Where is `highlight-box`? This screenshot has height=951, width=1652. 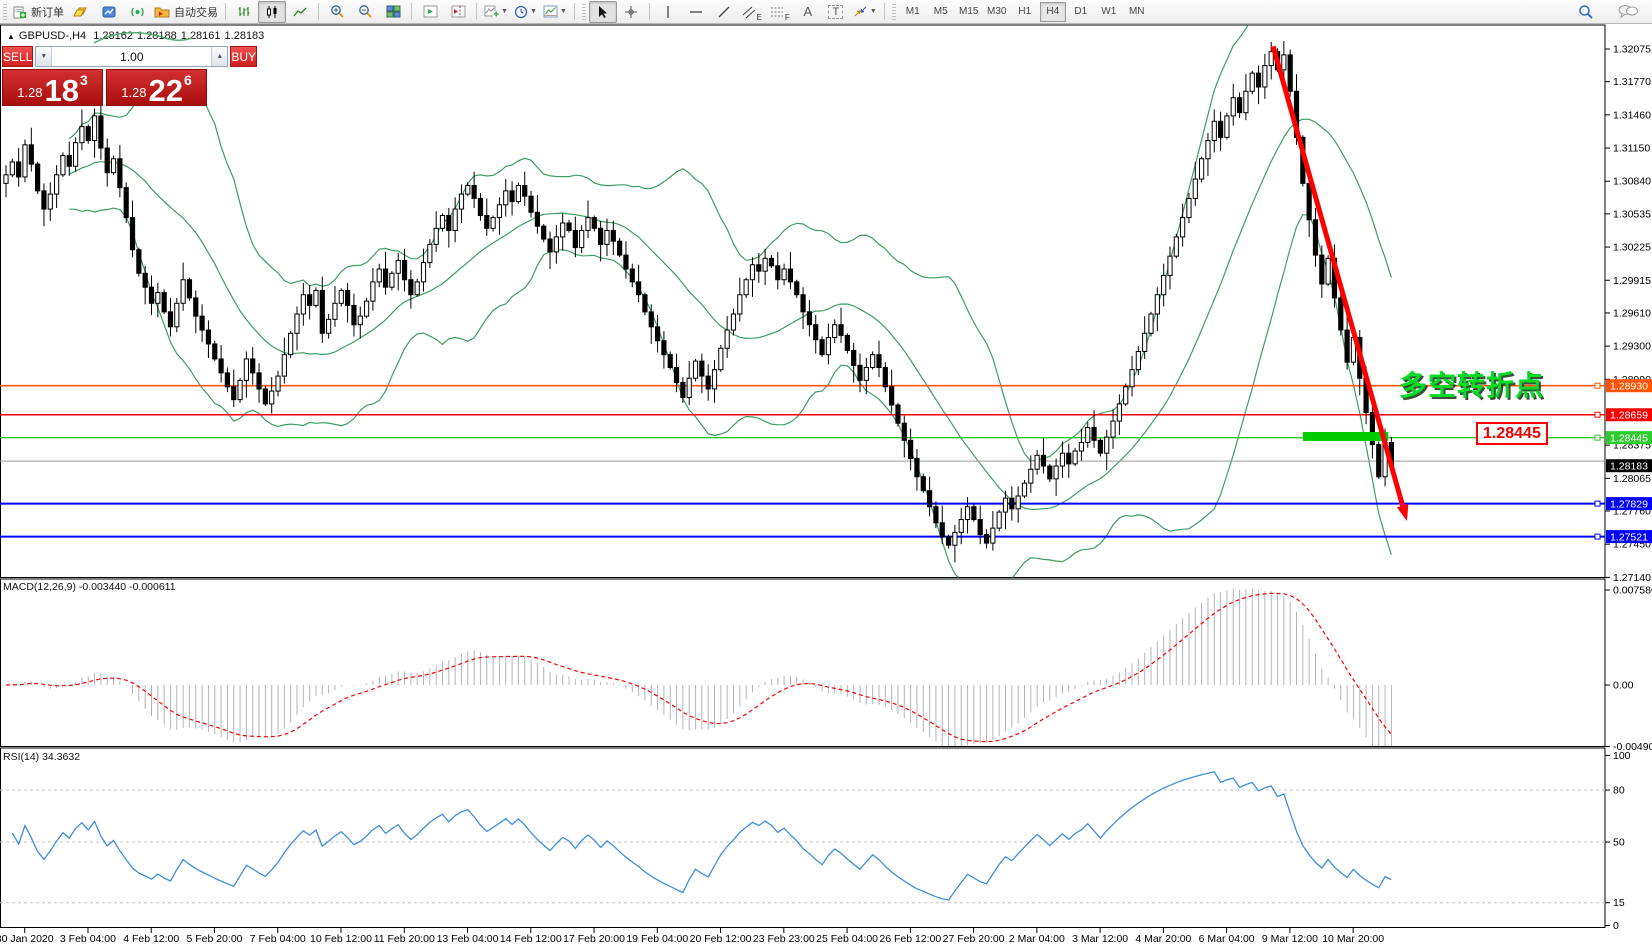 highlight-box is located at coordinates (1345, 436).